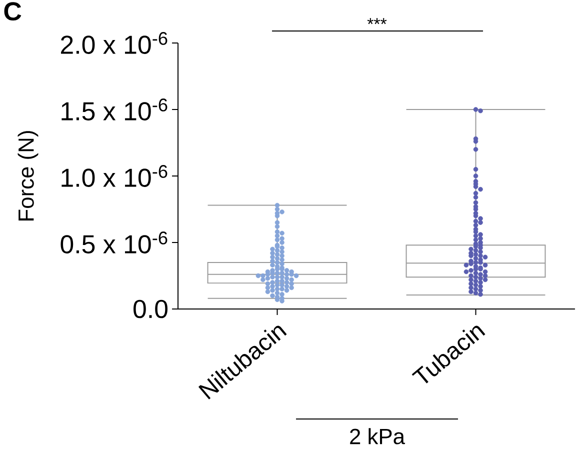 Image resolution: width=576 pixels, height=454 pixels. Describe the element at coordinates (28, 175) in the screenshot. I see `y-axis-title: Force (N)` at that location.